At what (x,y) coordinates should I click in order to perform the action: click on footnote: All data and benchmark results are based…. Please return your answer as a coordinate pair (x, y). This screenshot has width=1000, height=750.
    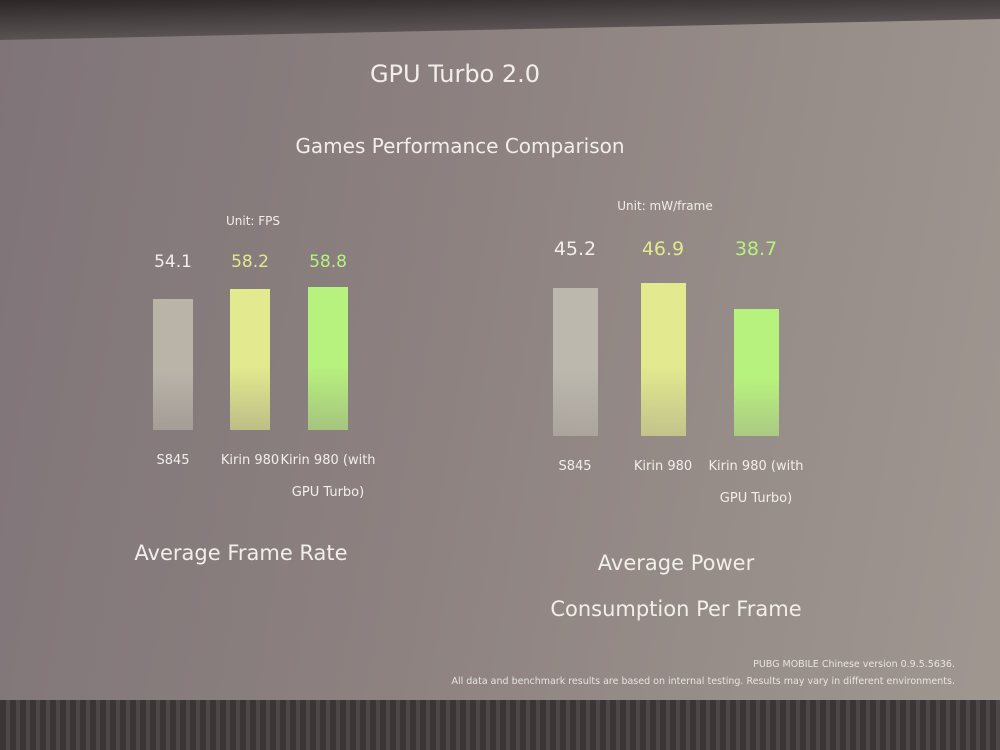
    Looking at the image, I should click on (703, 681).